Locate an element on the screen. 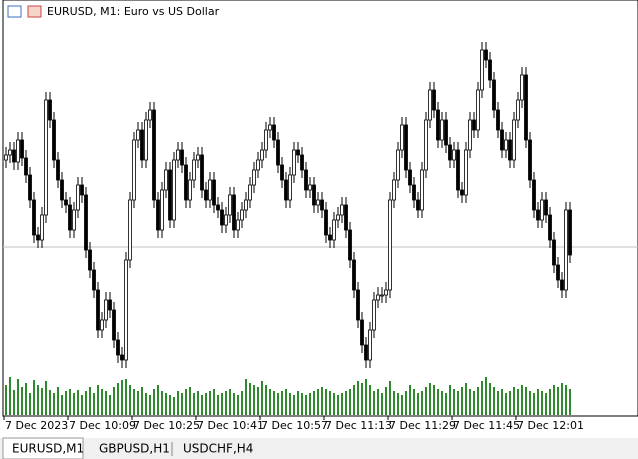 The width and height of the screenshot is (638, 459). tab-active is located at coordinates (43, 448).